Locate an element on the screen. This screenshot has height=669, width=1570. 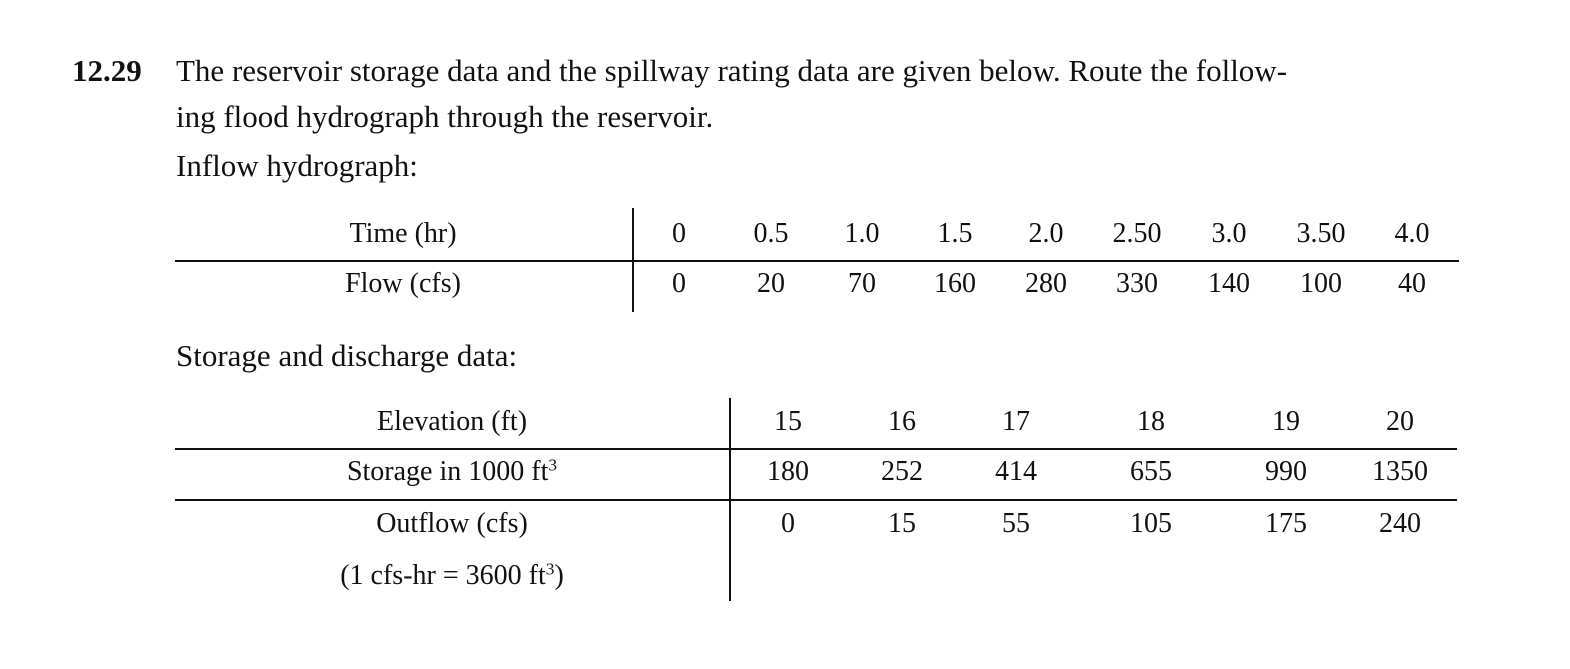
time-value: 1.5 is located at coordinates (955, 233).